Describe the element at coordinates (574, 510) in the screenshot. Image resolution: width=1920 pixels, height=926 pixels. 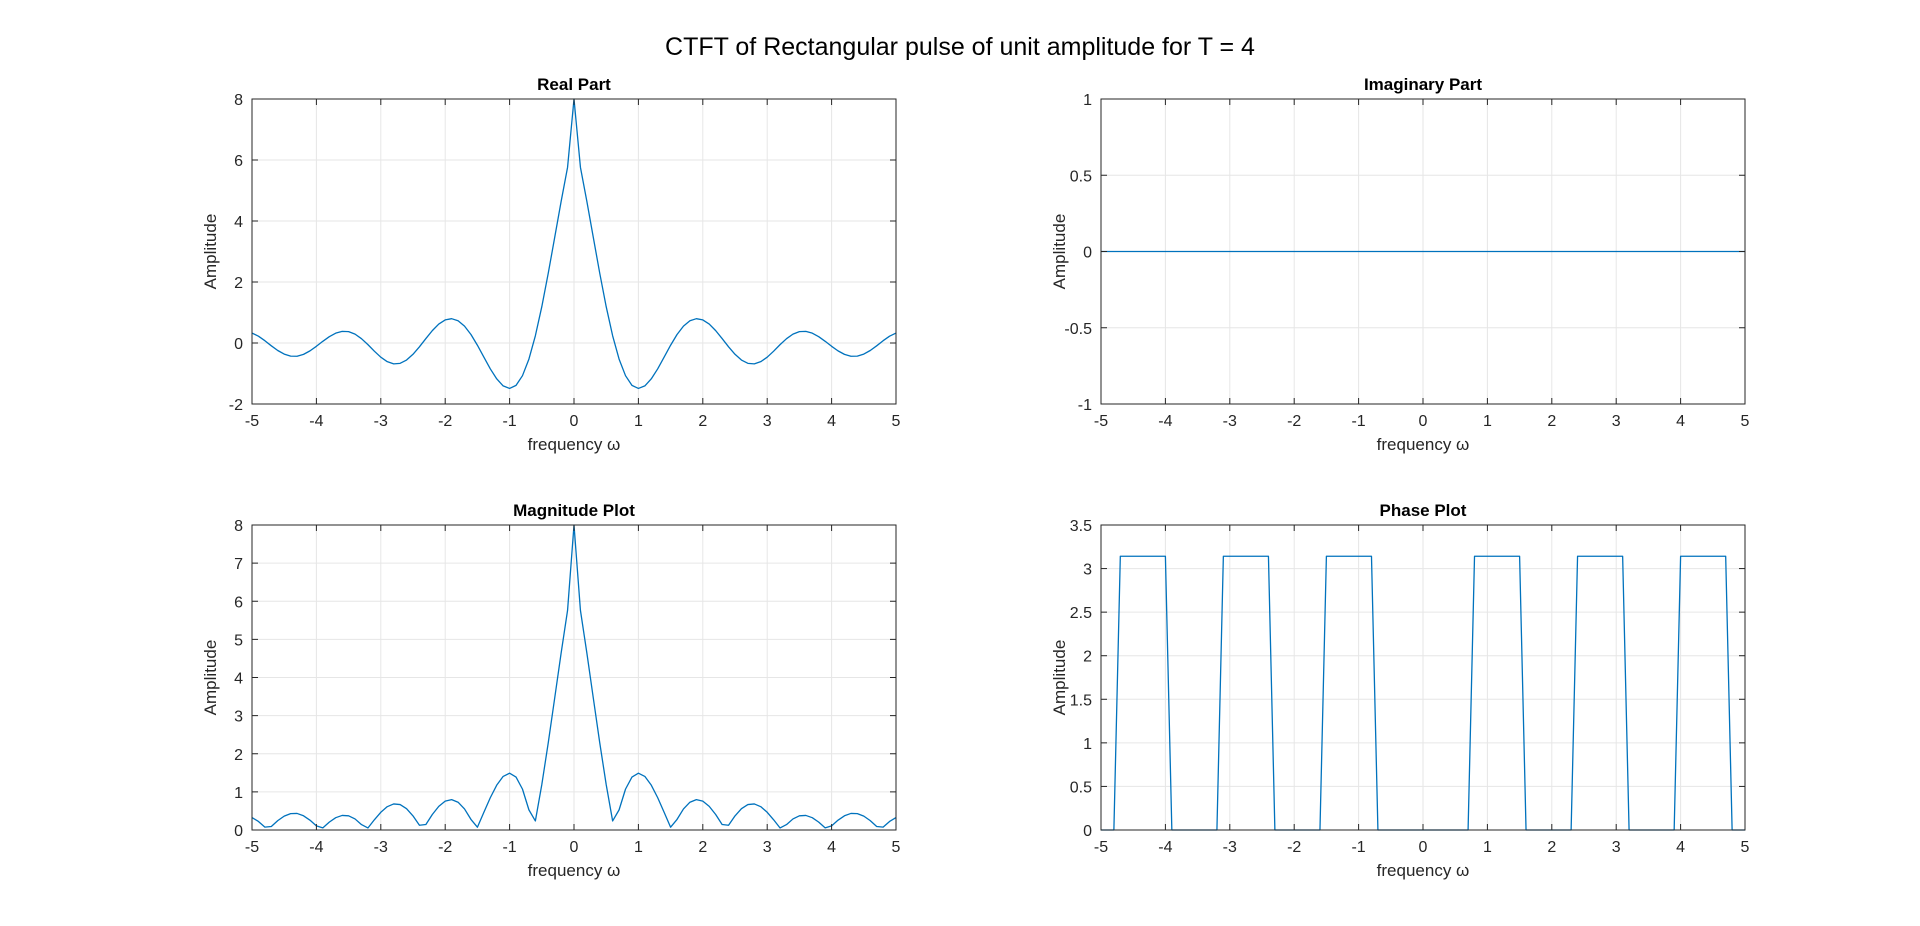
I see `magnitude-plot-title: Magnitude Plot` at that location.